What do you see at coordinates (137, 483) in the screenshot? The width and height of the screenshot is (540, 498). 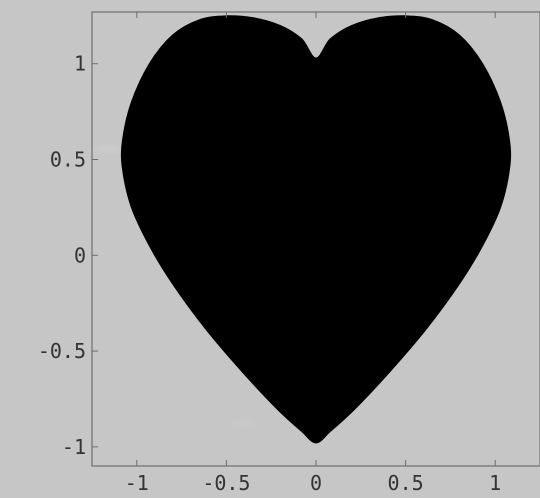 I see `x-tick-label: -1` at bounding box center [137, 483].